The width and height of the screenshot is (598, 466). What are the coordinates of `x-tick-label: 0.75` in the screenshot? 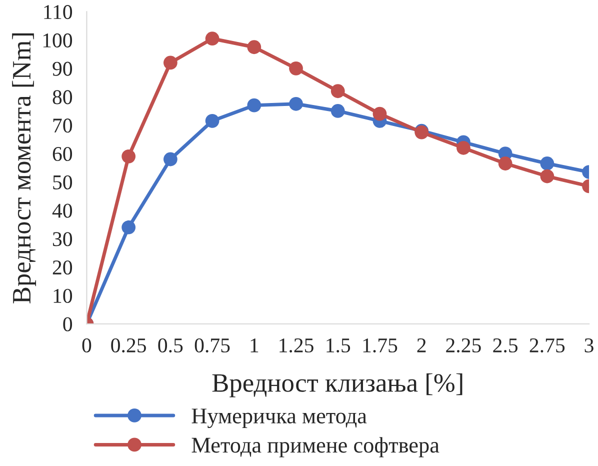 It's located at (212, 345).